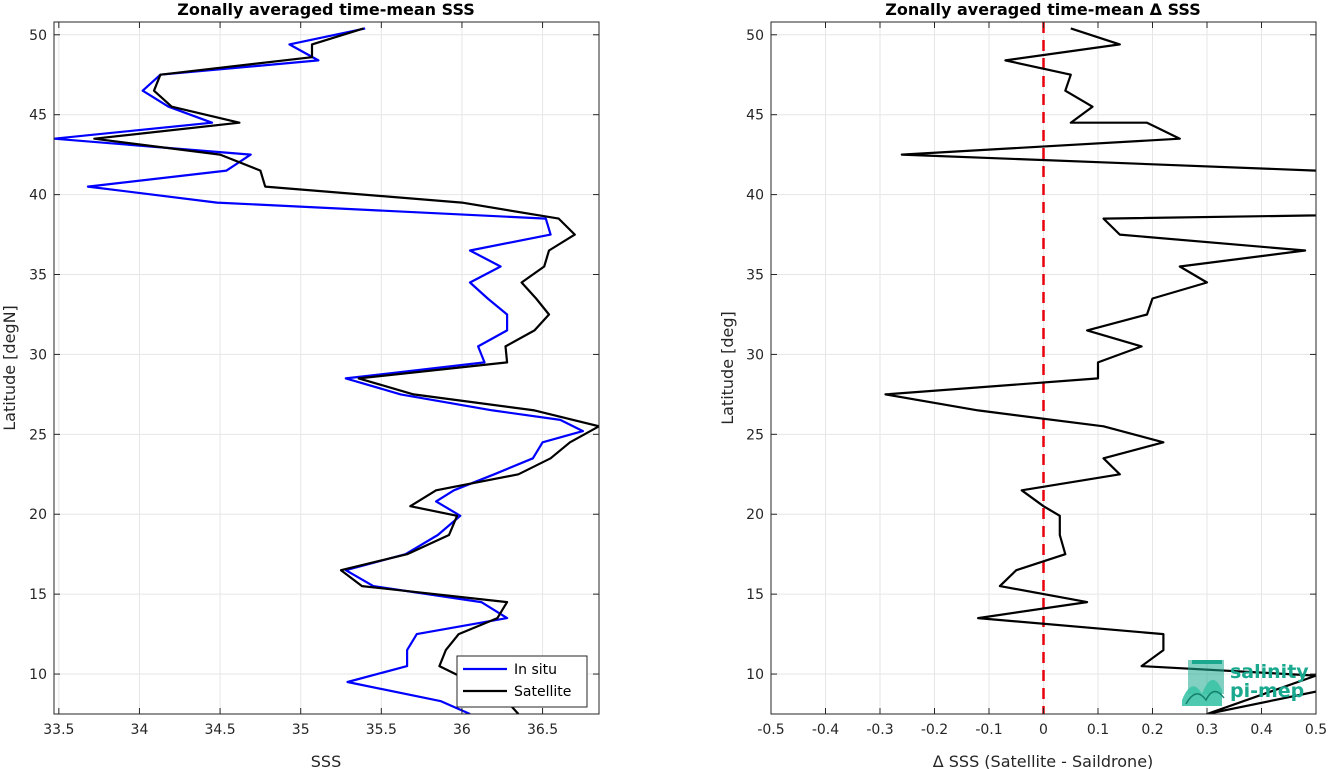  Describe the element at coordinates (1203, 683) in the screenshot. I see `wave-icon` at that location.